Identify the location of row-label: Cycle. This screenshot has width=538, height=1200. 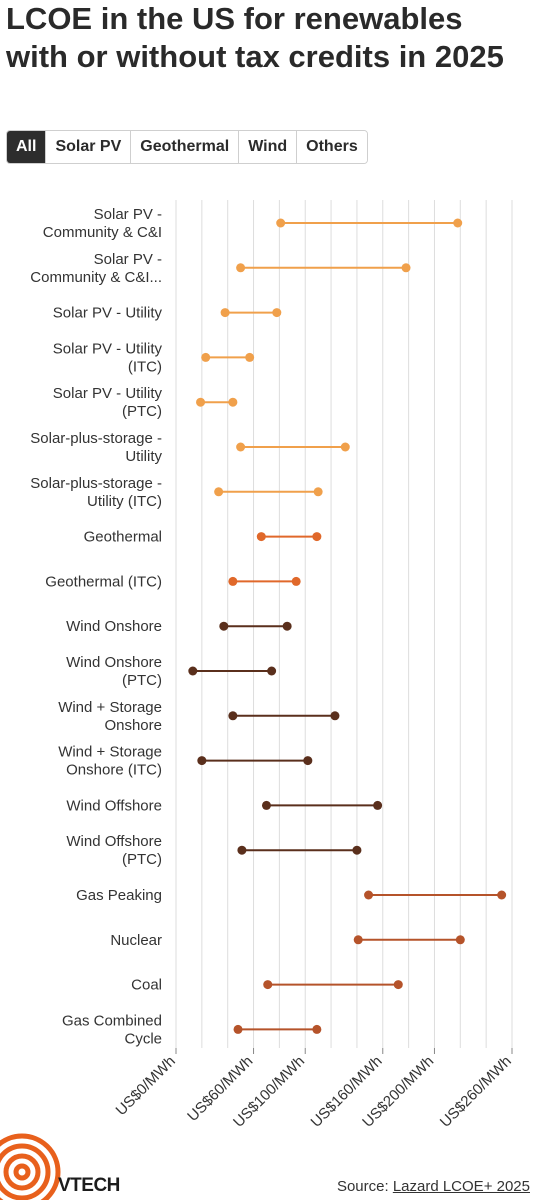
(143, 1038).